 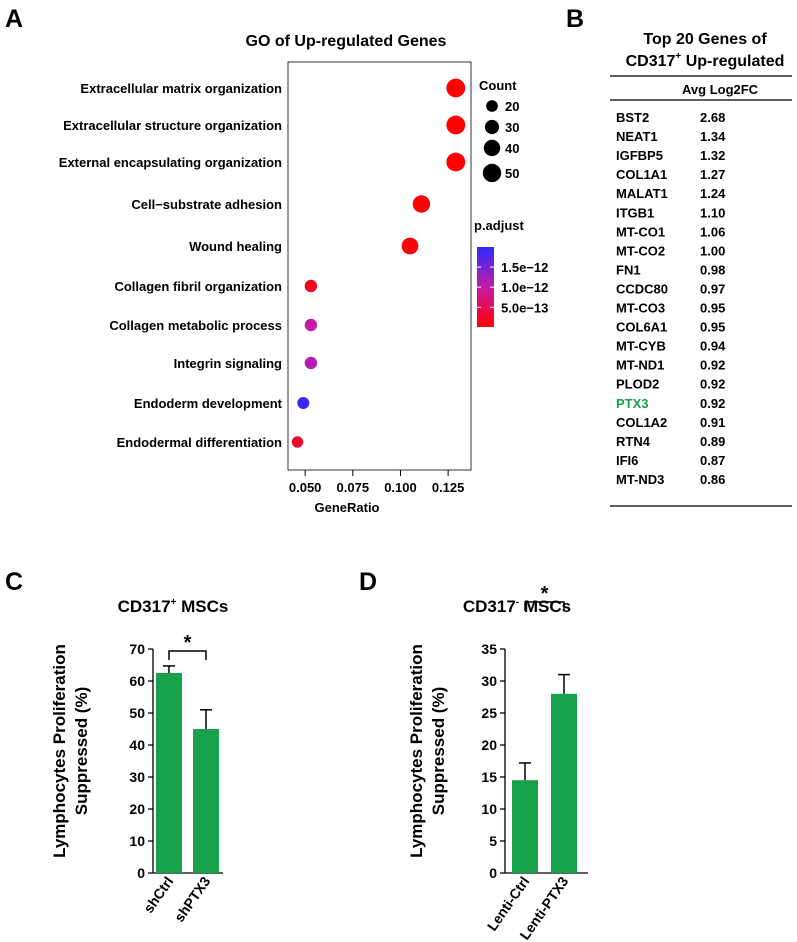 I want to click on gene-name: MT-CO3, so click(x=640, y=308).